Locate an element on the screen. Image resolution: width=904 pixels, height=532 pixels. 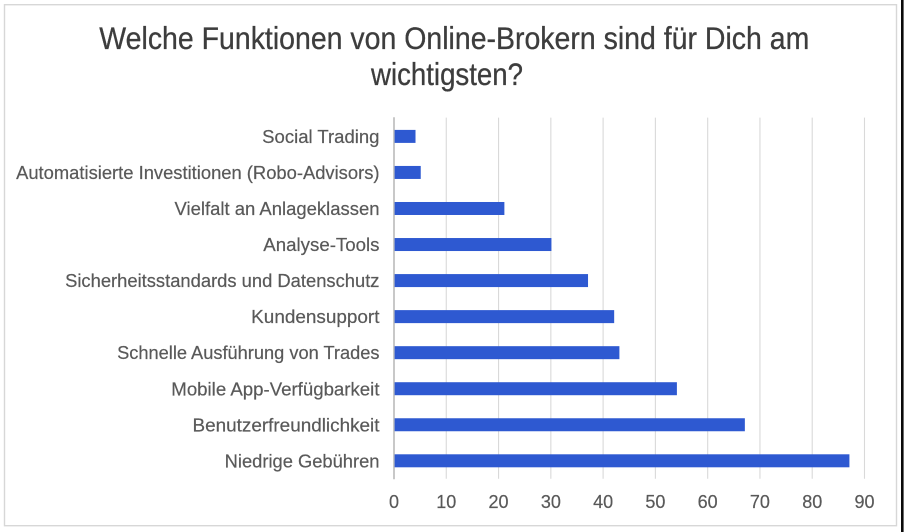
svg-text: Mobile App-Verfügbarkeit is located at coordinates (275, 389).